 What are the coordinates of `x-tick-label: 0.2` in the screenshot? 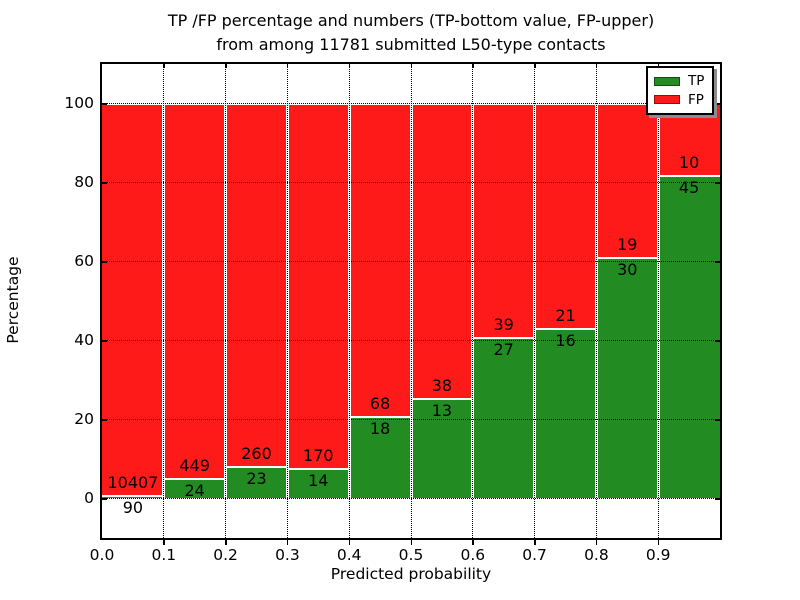 It's located at (225, 555).